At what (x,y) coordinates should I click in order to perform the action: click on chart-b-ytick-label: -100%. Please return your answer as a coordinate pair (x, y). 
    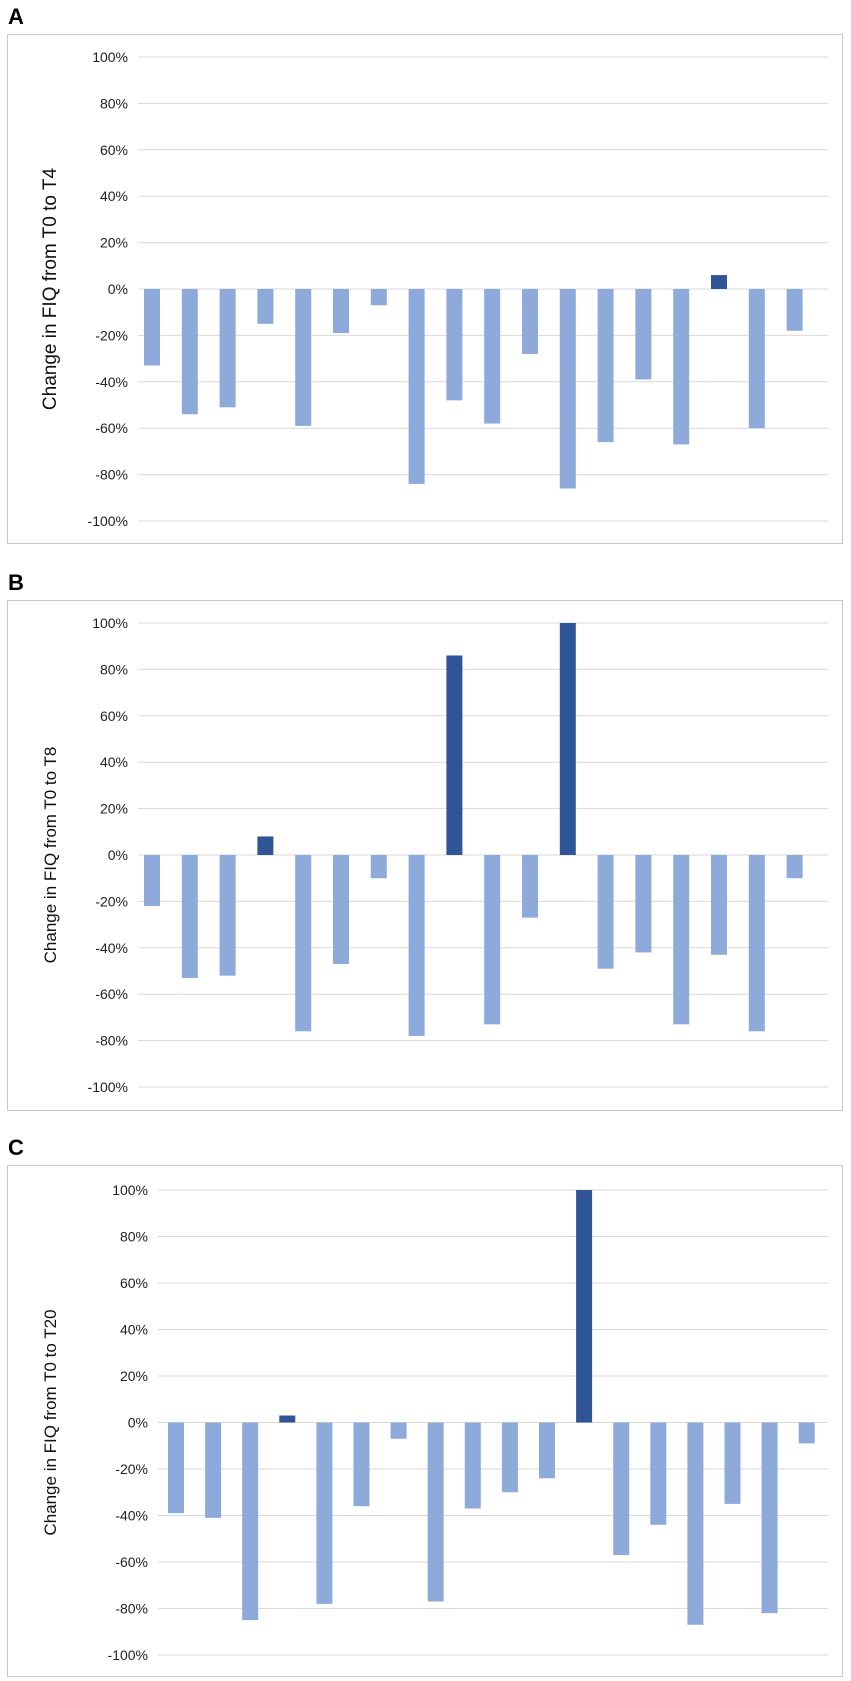
    Looking at the image, I should click on (108, 1087).